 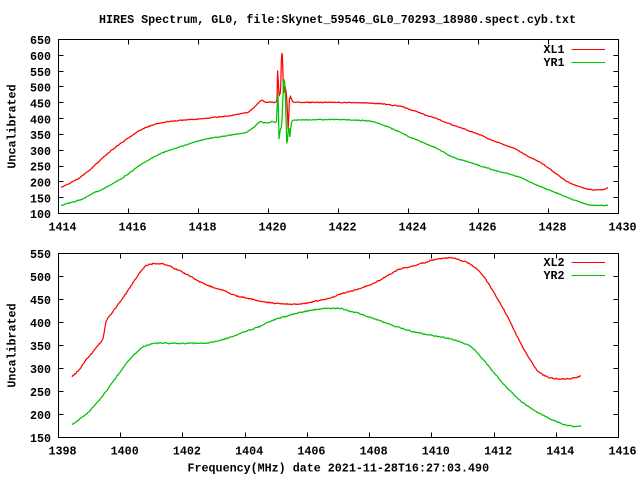 I want to click on svg-text: 1408, so click(x=374, y=452).